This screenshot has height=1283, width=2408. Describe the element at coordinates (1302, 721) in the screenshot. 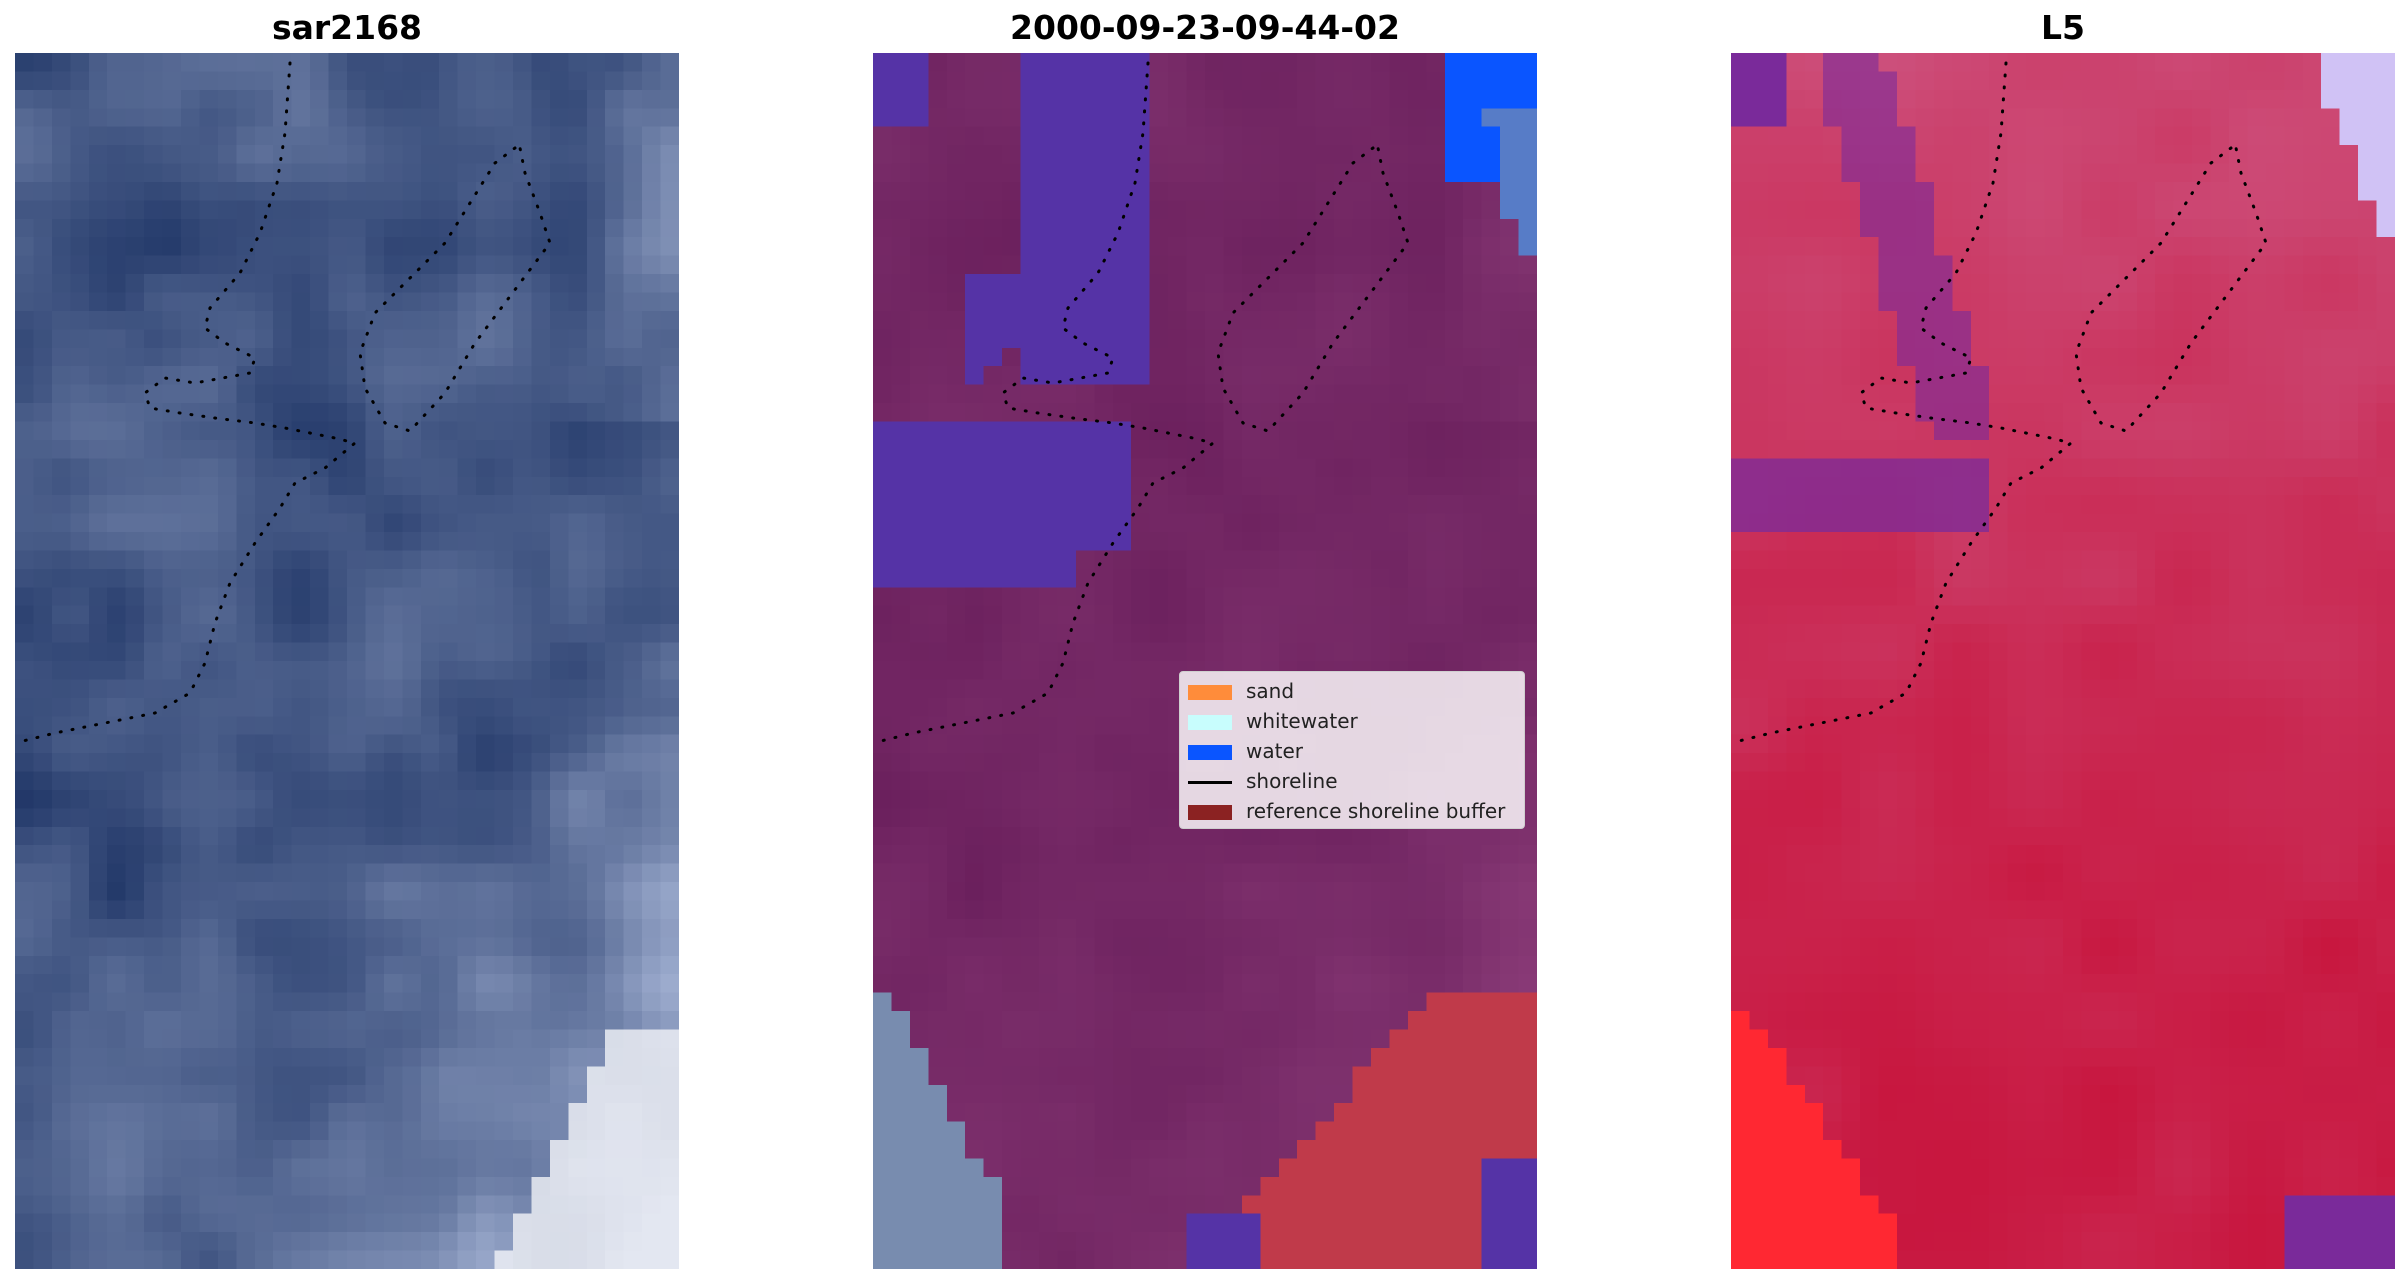

I see `legend-label-whitewater: whitewater` at that location.